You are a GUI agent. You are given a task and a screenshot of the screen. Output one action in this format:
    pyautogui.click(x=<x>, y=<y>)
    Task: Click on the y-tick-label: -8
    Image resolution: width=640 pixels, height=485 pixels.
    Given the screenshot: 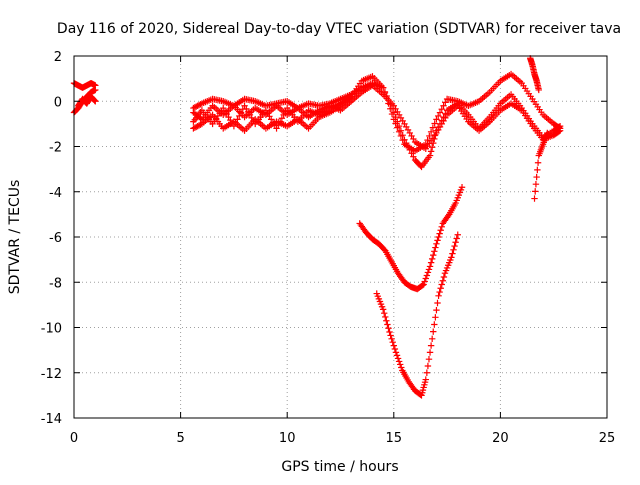 What is the action you would take?
    pyautogui.click(x=55, y=283)
    